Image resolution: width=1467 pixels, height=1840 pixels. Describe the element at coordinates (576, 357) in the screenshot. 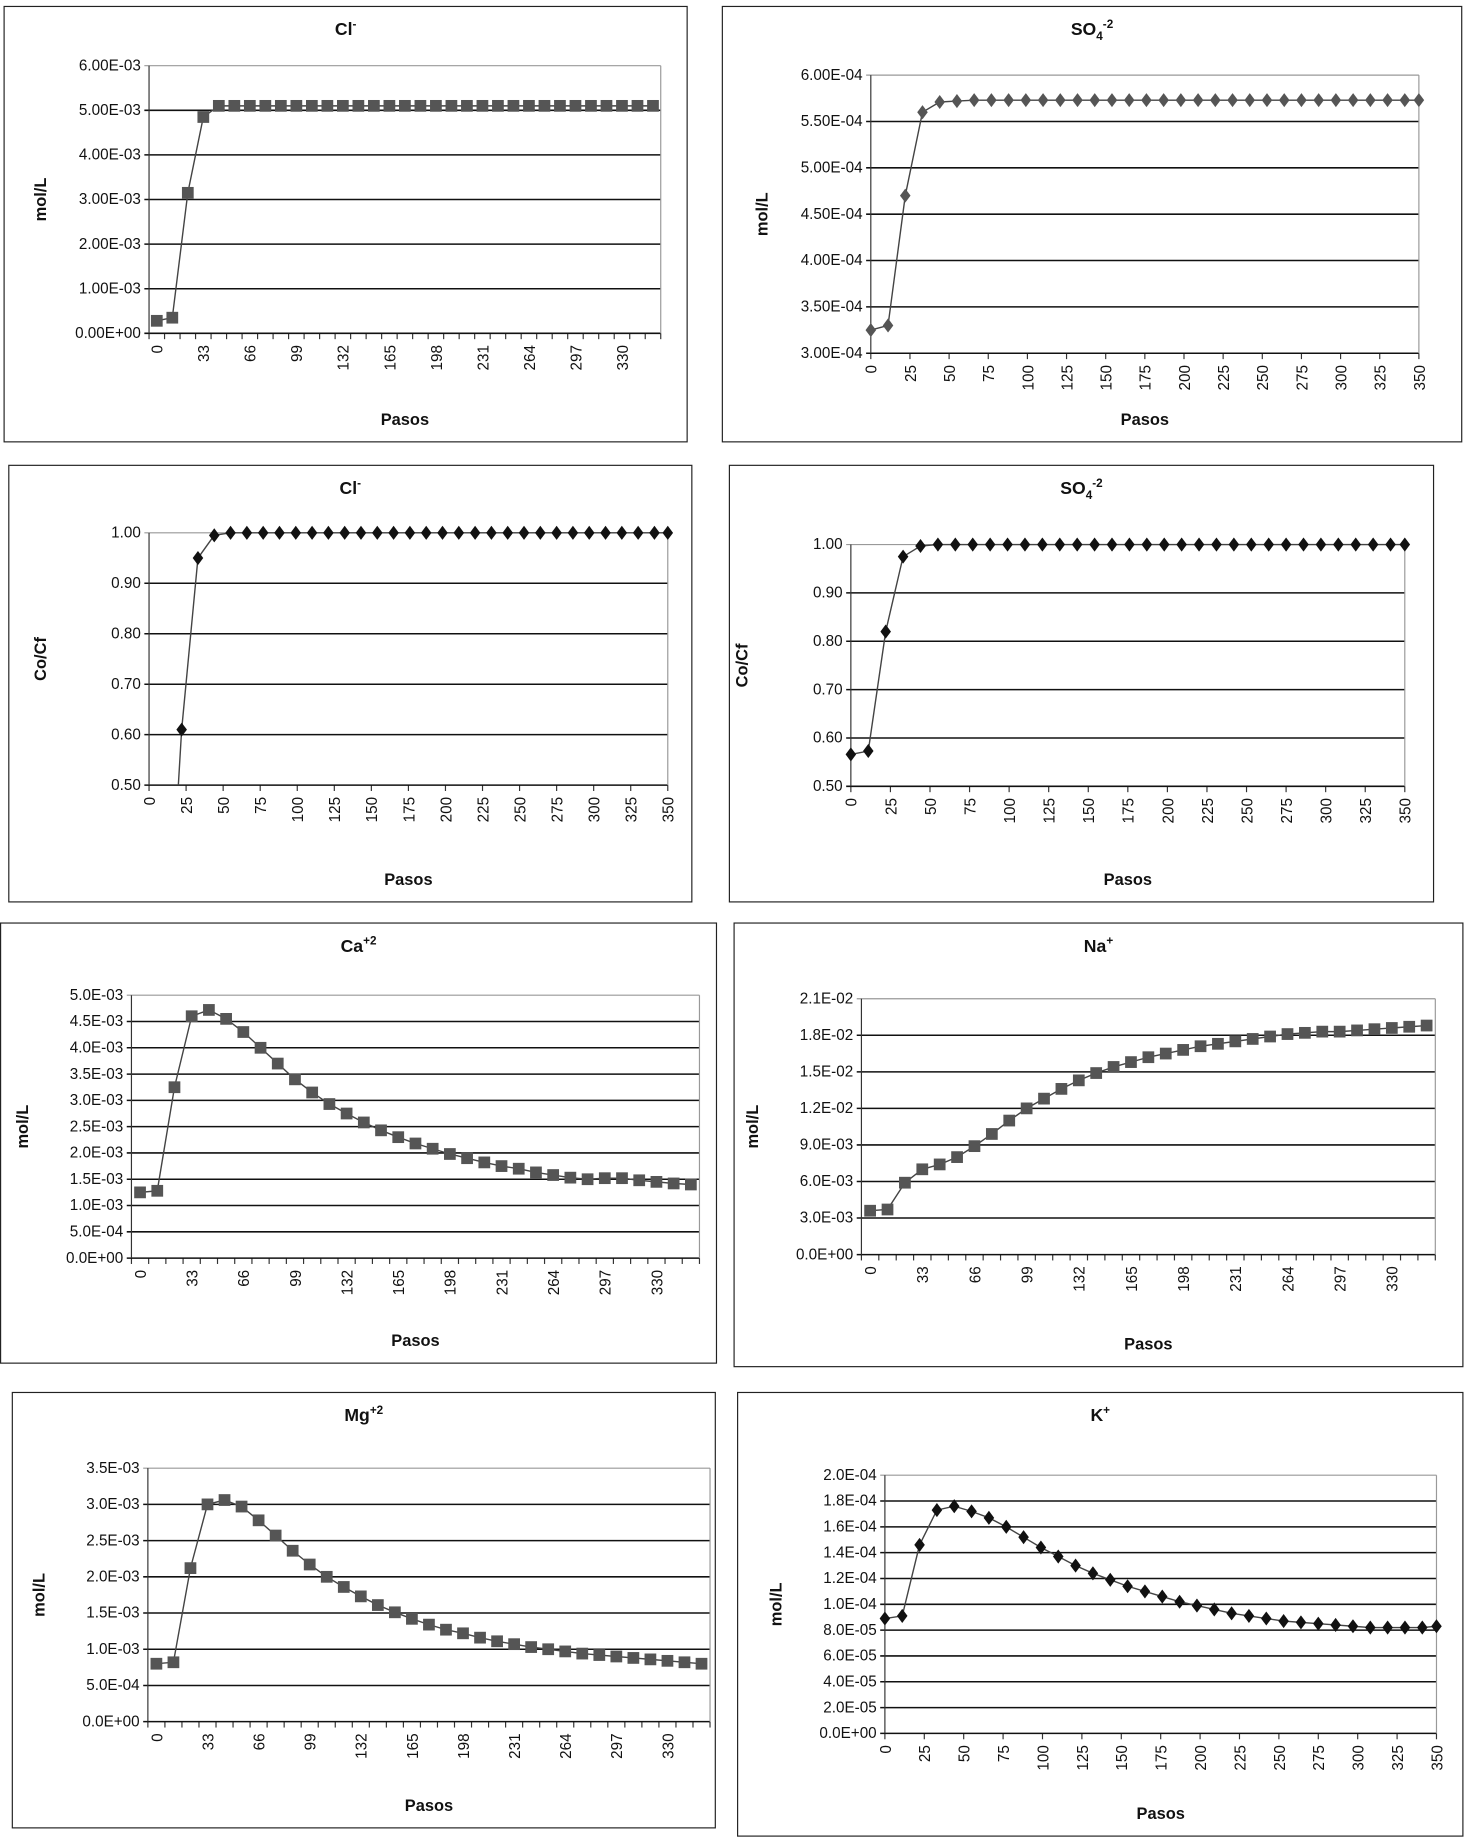

I see `x-tick-label: 297` at that location.